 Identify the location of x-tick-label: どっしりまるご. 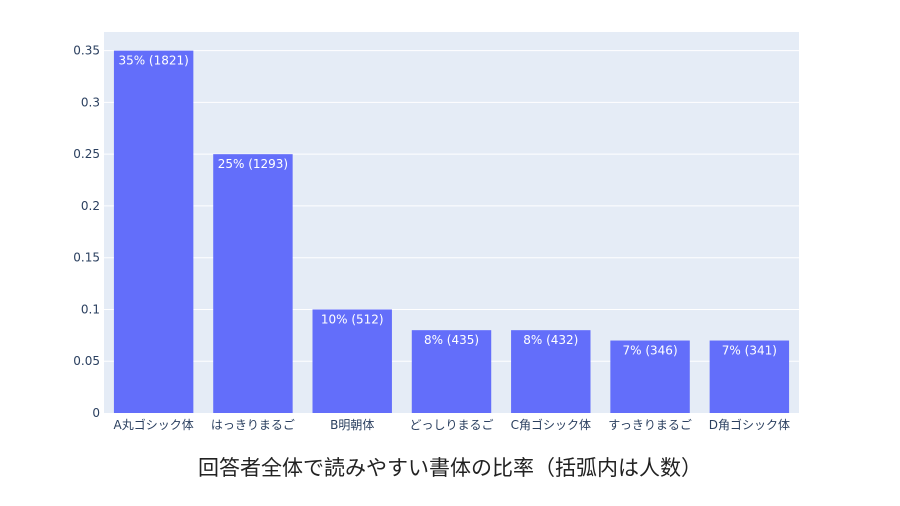
(451, 424).